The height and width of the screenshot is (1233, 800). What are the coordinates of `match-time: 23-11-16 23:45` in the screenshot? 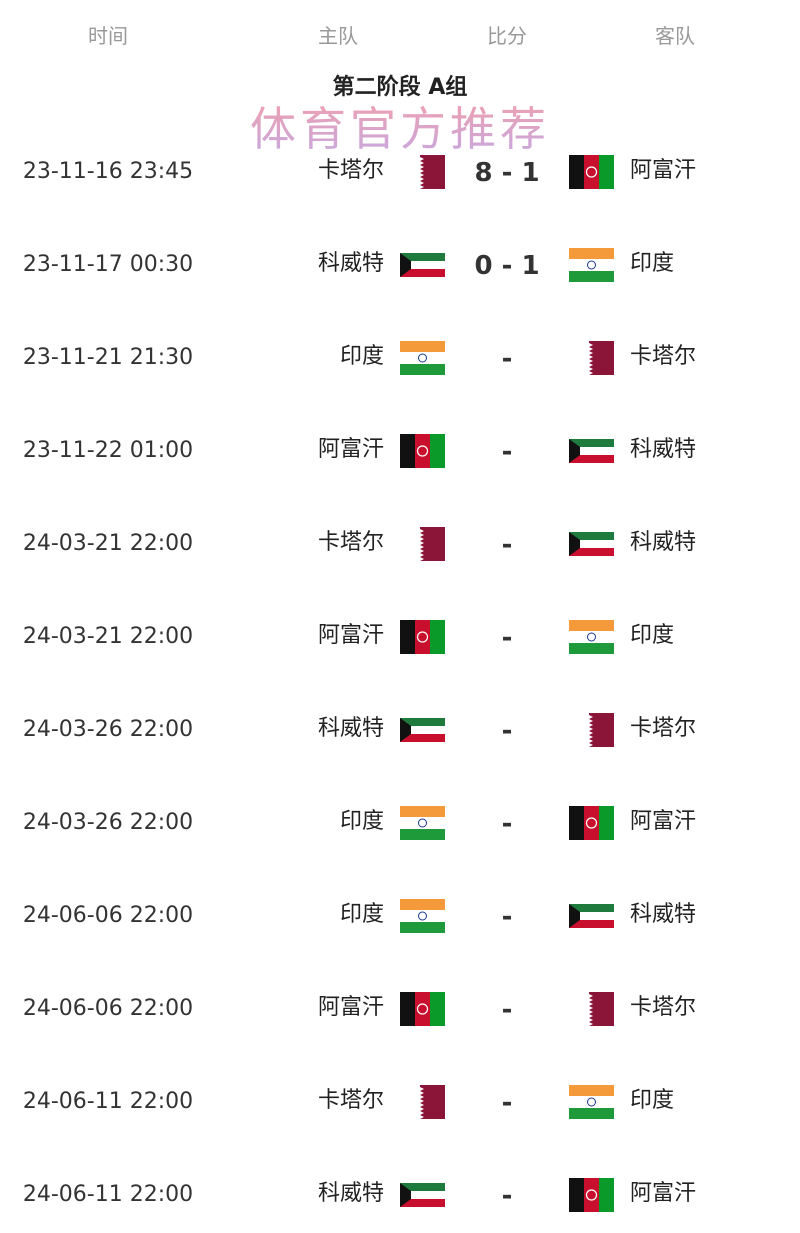 It's located at (108, 171).